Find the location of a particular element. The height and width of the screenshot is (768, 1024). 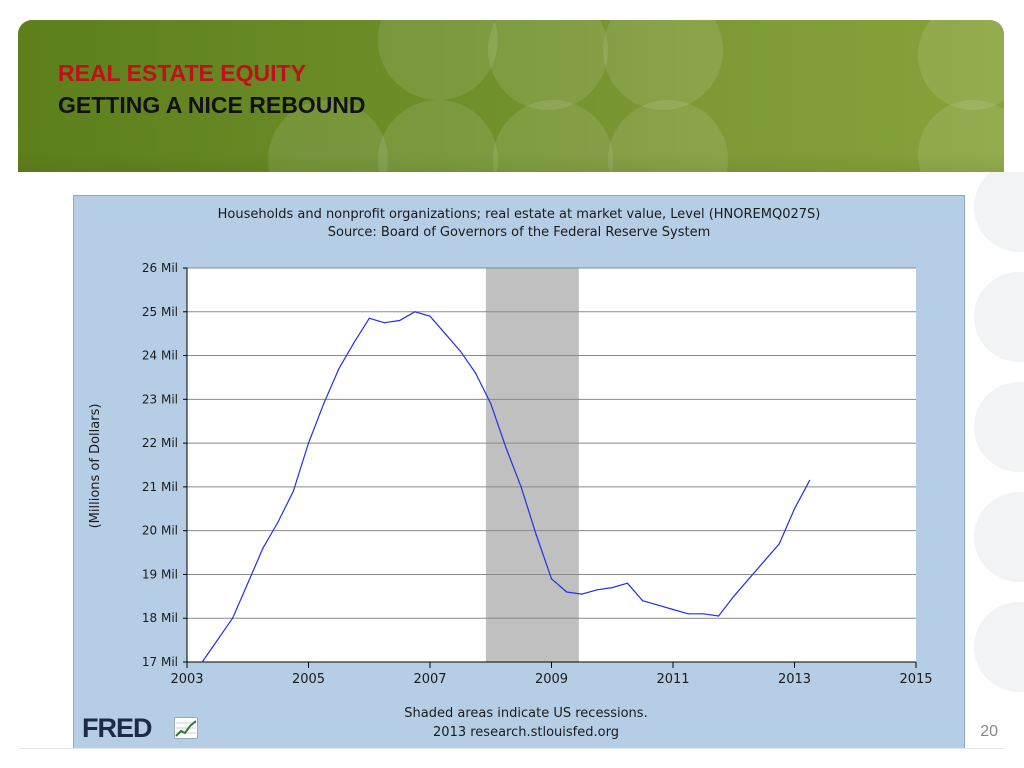

page-number: 20 is located at coordinates (989, 731).